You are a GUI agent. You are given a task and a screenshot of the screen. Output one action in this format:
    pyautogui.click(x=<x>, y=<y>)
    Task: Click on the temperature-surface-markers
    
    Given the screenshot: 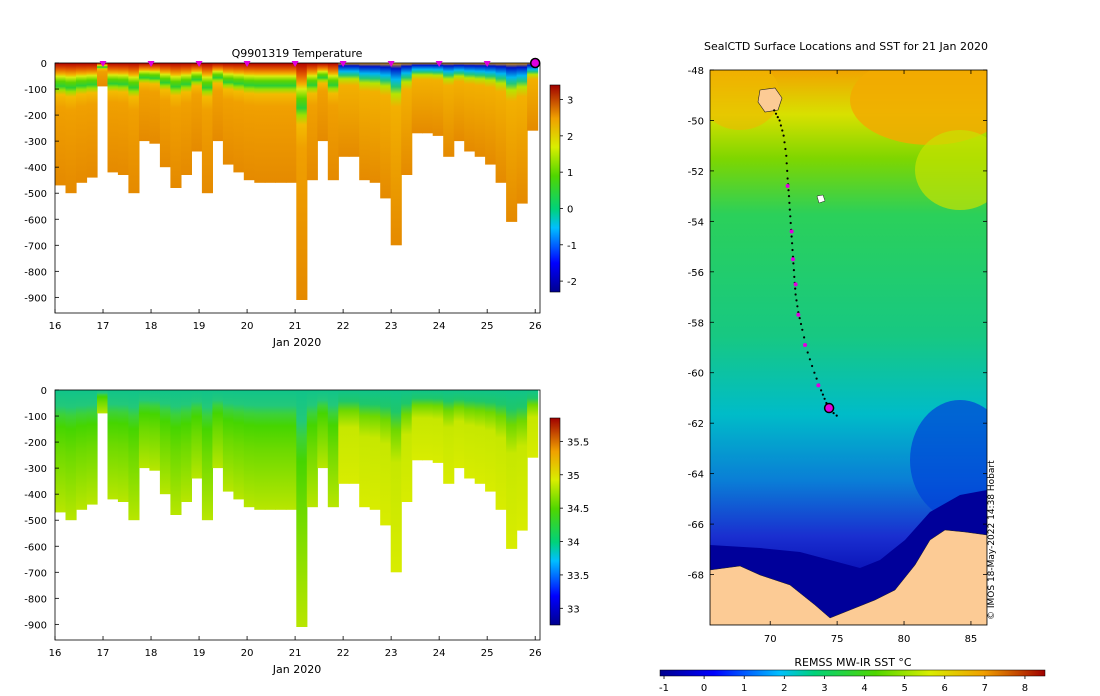 What is the action you would take?
    pyautogui.click(x=320, y=63)
    